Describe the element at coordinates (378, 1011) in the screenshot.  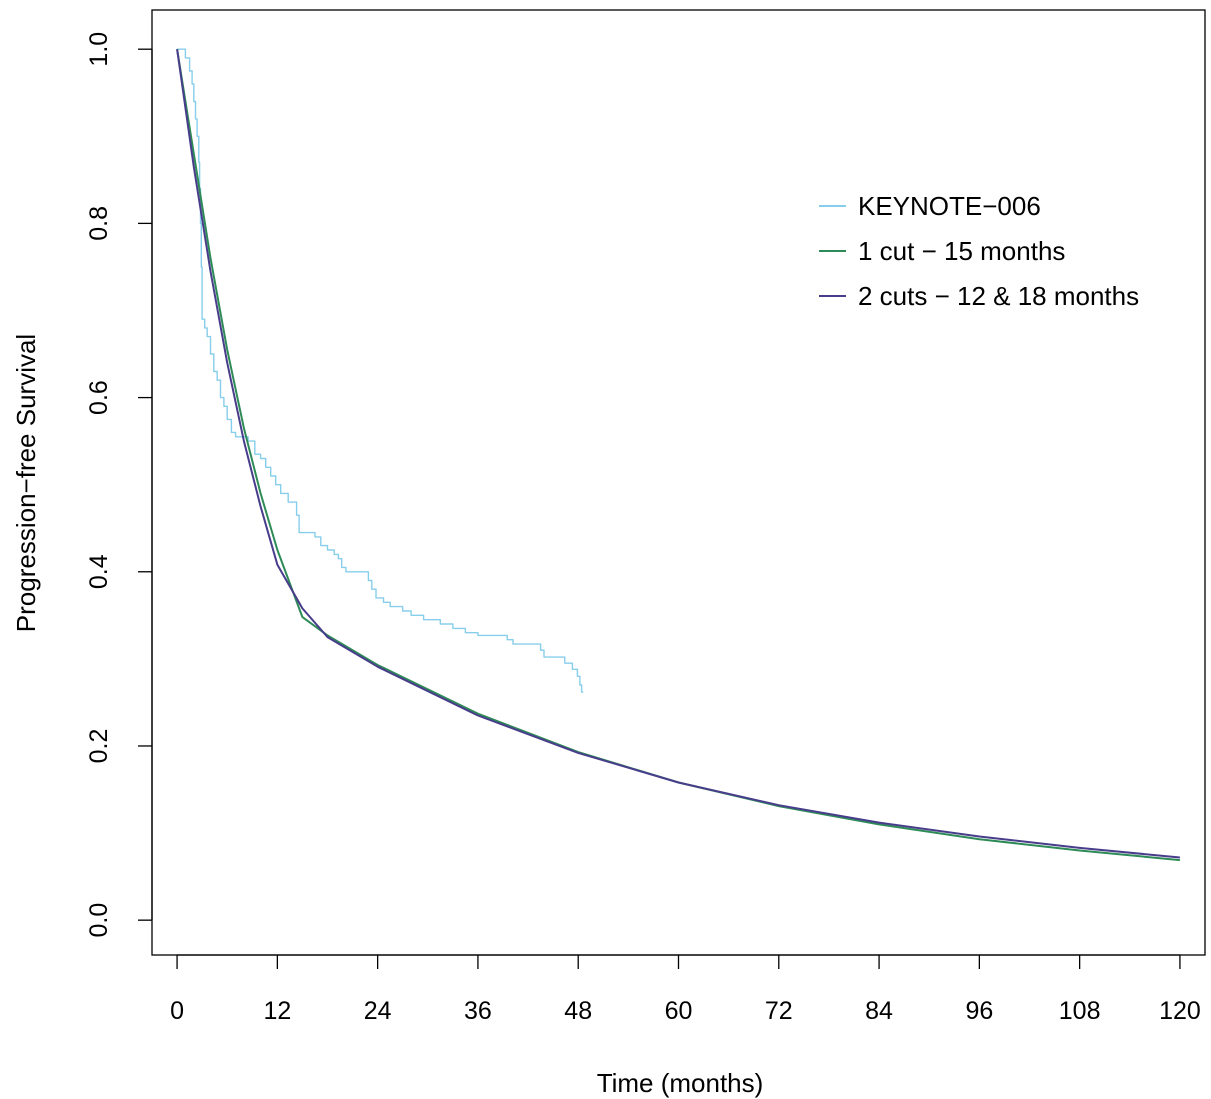
I see `x-tick-label: 24` at that location.